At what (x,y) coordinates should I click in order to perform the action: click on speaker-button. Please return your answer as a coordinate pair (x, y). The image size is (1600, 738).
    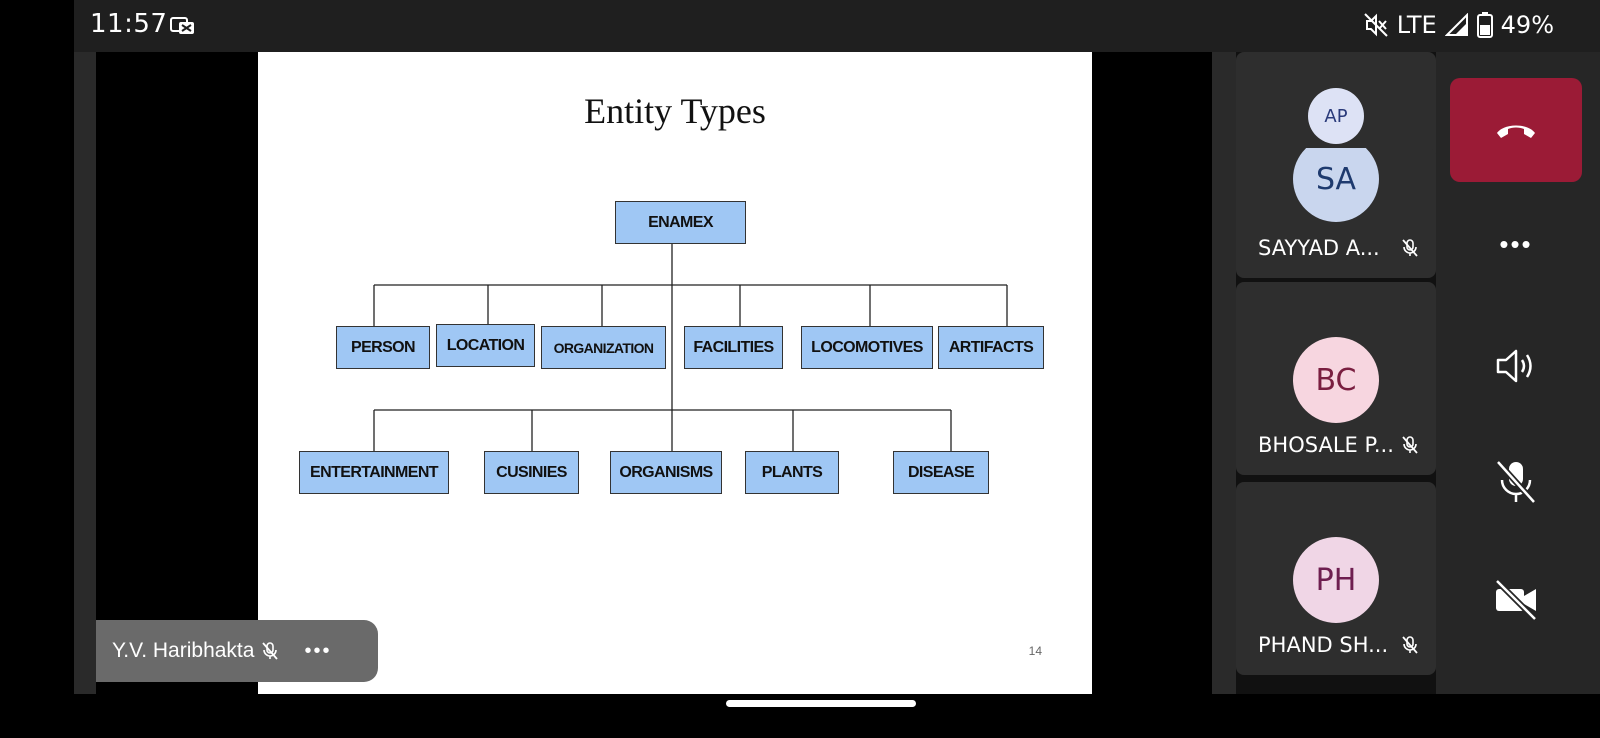
    Looking at the image, I should click on (1516, 366).